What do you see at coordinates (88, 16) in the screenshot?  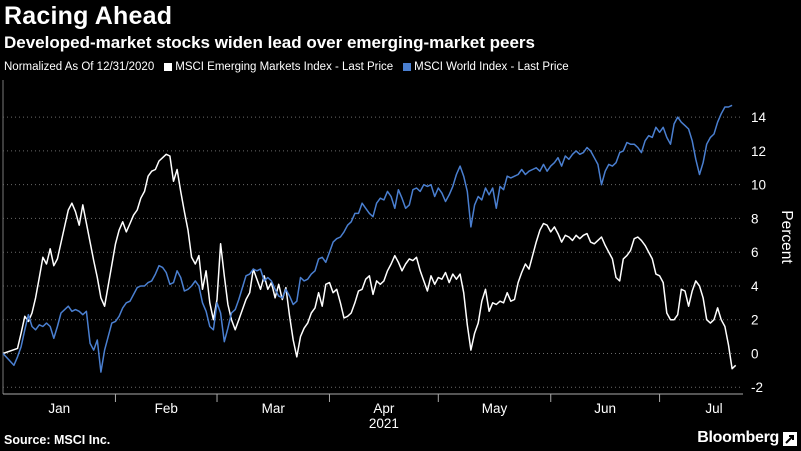 I see `chart-title: Racing Ahead` at bounding box center [88, 16].